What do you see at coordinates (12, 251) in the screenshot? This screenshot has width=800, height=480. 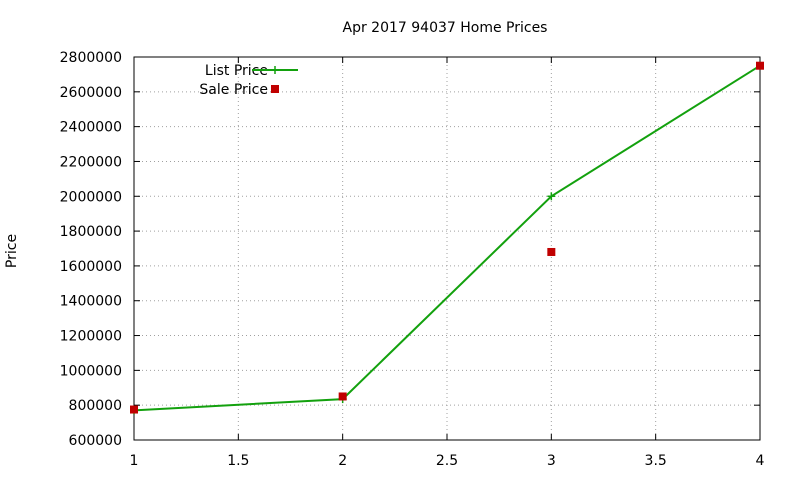 I see `y-axis-label: Price` at bounding box center [12, 251].